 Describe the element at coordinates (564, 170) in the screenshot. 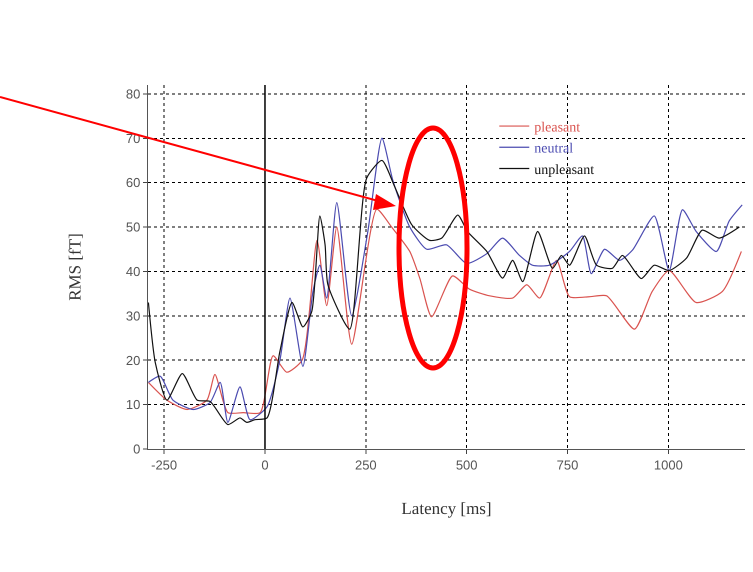

I see `legend-label: unpleasant` at that location.